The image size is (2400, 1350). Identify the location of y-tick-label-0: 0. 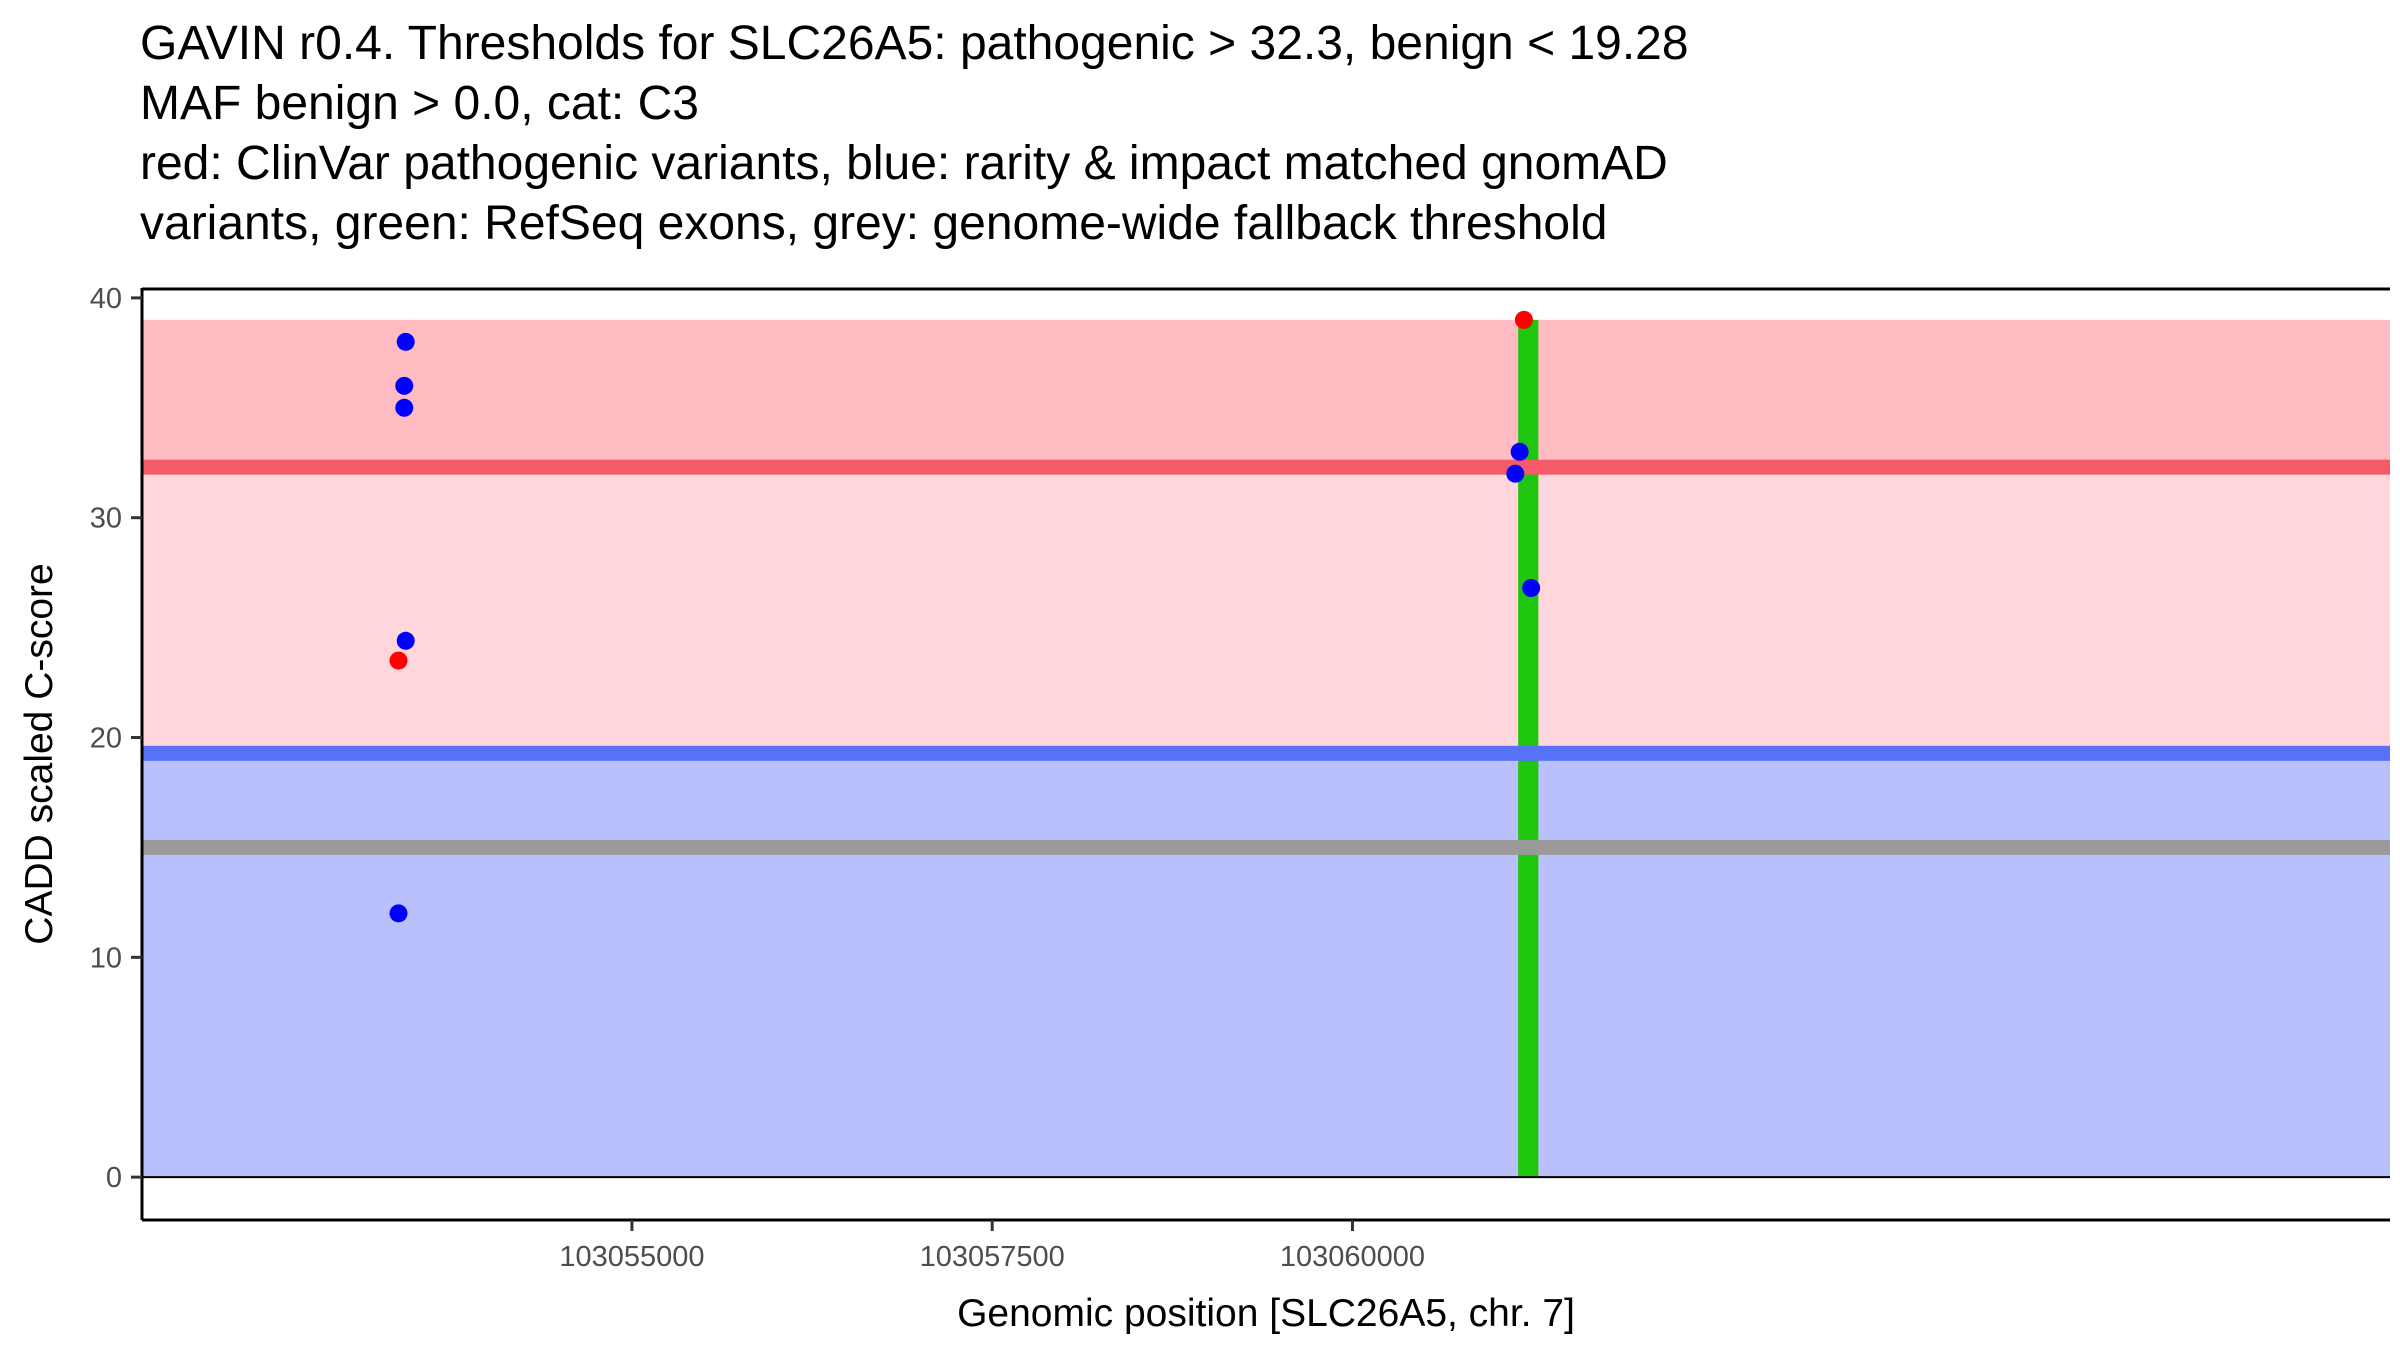
(114, 1178).